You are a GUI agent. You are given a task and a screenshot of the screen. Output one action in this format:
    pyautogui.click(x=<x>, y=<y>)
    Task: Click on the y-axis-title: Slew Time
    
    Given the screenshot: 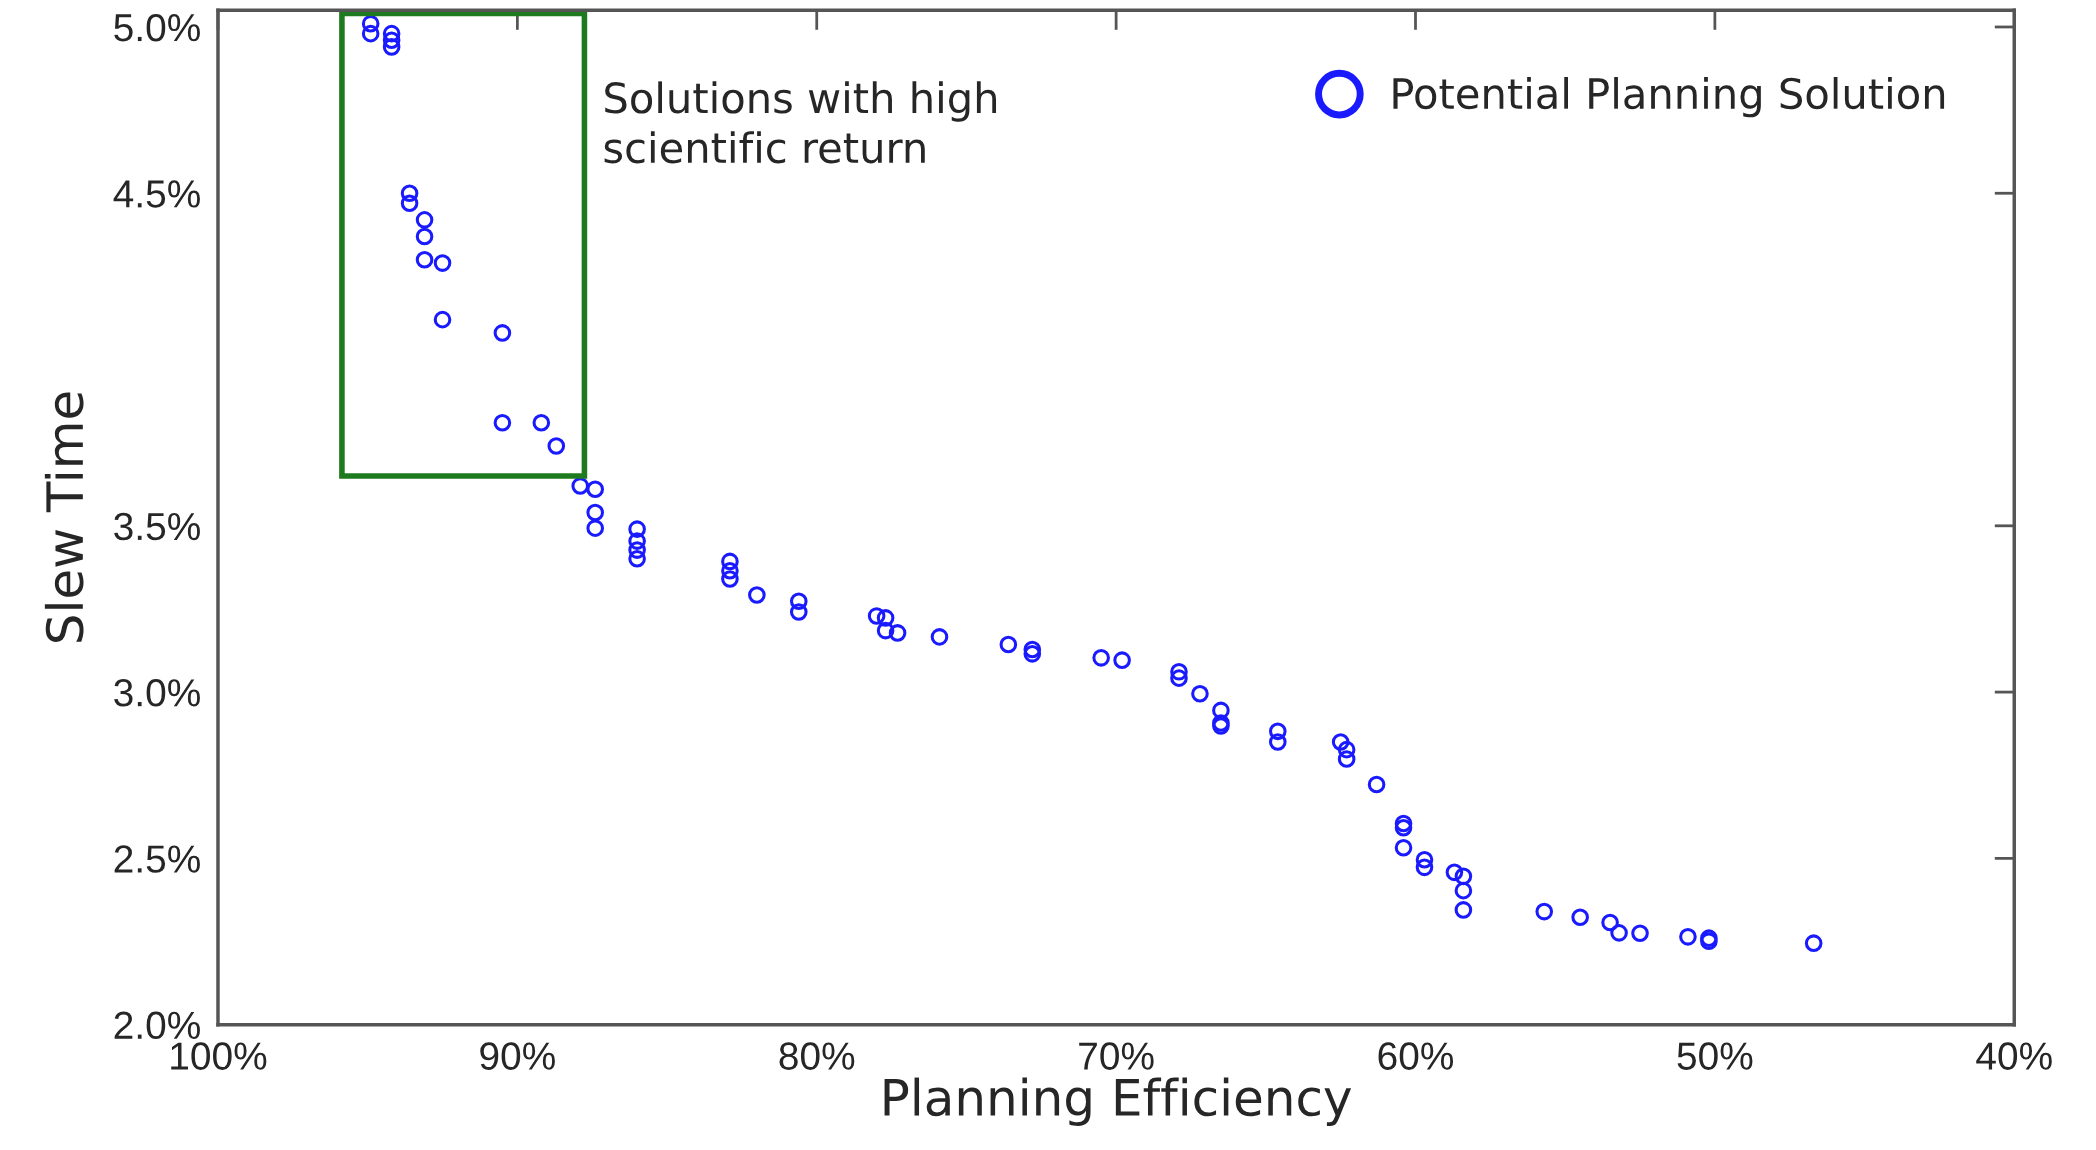 What is the action you would take?
    pyautogui.click(x=64, y=517)
    